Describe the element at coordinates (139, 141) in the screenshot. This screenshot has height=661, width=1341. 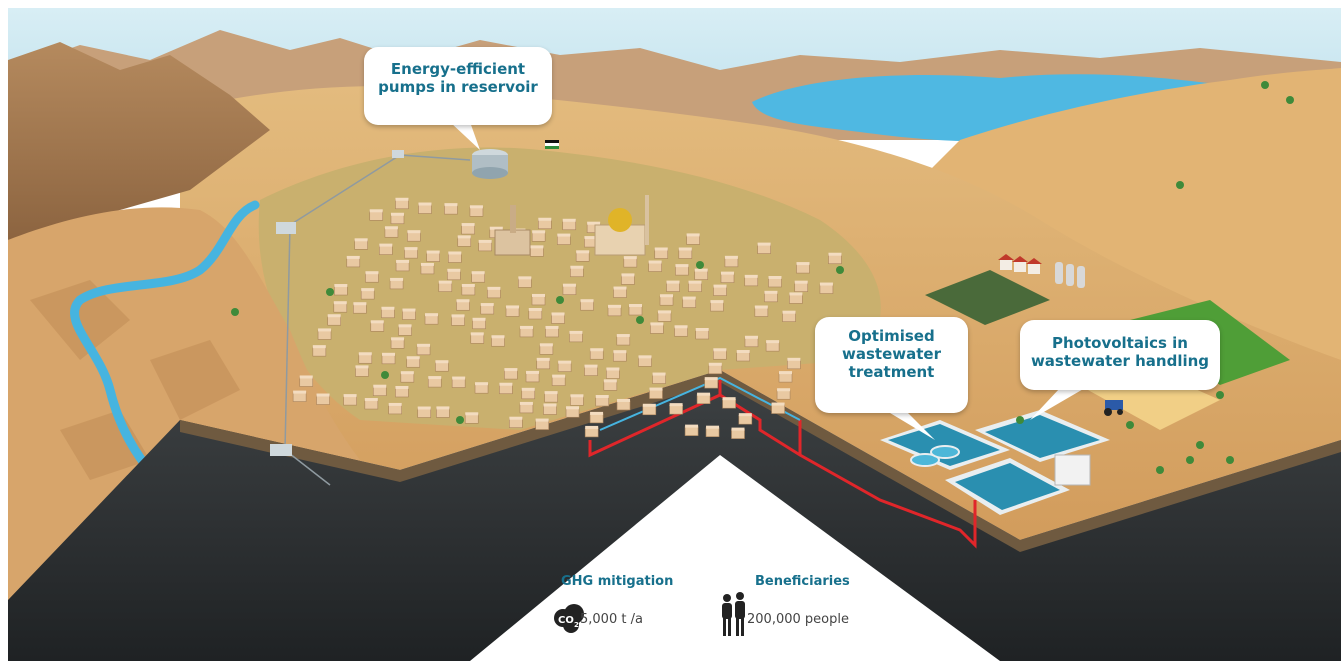
I see `left-mountains` at that location.